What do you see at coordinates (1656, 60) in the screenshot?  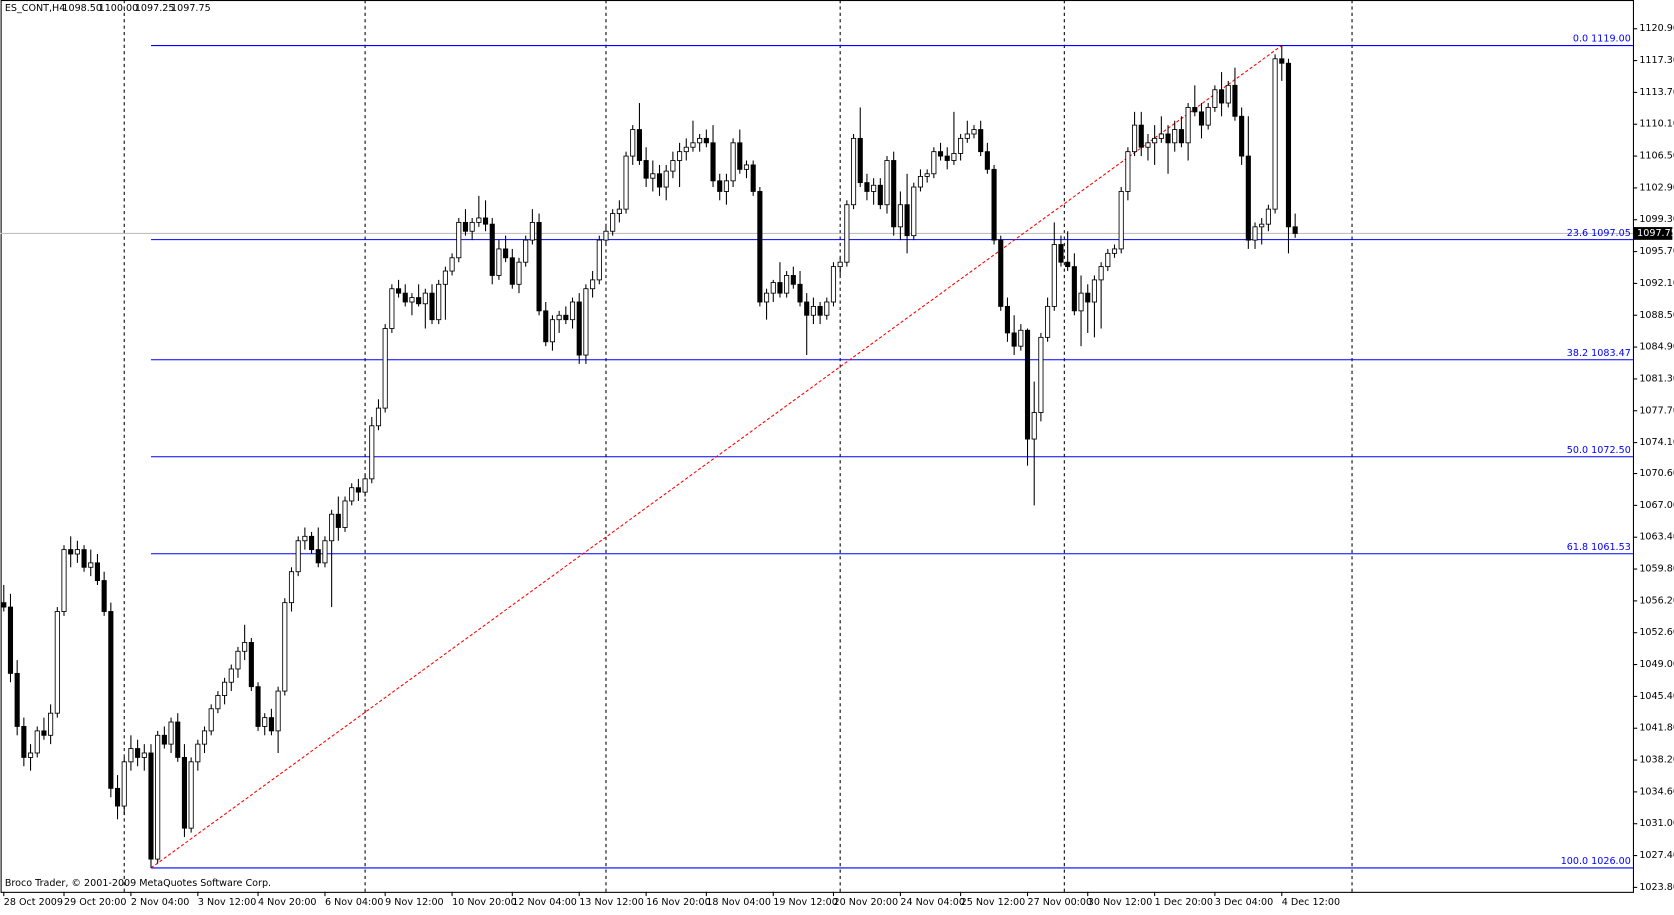 I see `y-tick-label: 1117.30` at bounding box center [1656, 60].